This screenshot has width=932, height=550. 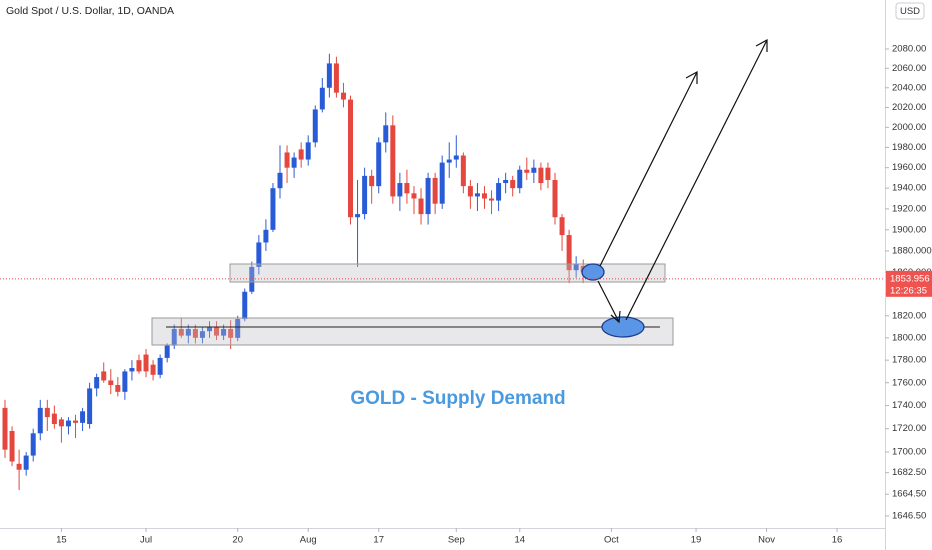 What do you see at coordinates (519, 540) in the screenshot?
I see `x-tick-label: 14` at bounding box center [519, 540].